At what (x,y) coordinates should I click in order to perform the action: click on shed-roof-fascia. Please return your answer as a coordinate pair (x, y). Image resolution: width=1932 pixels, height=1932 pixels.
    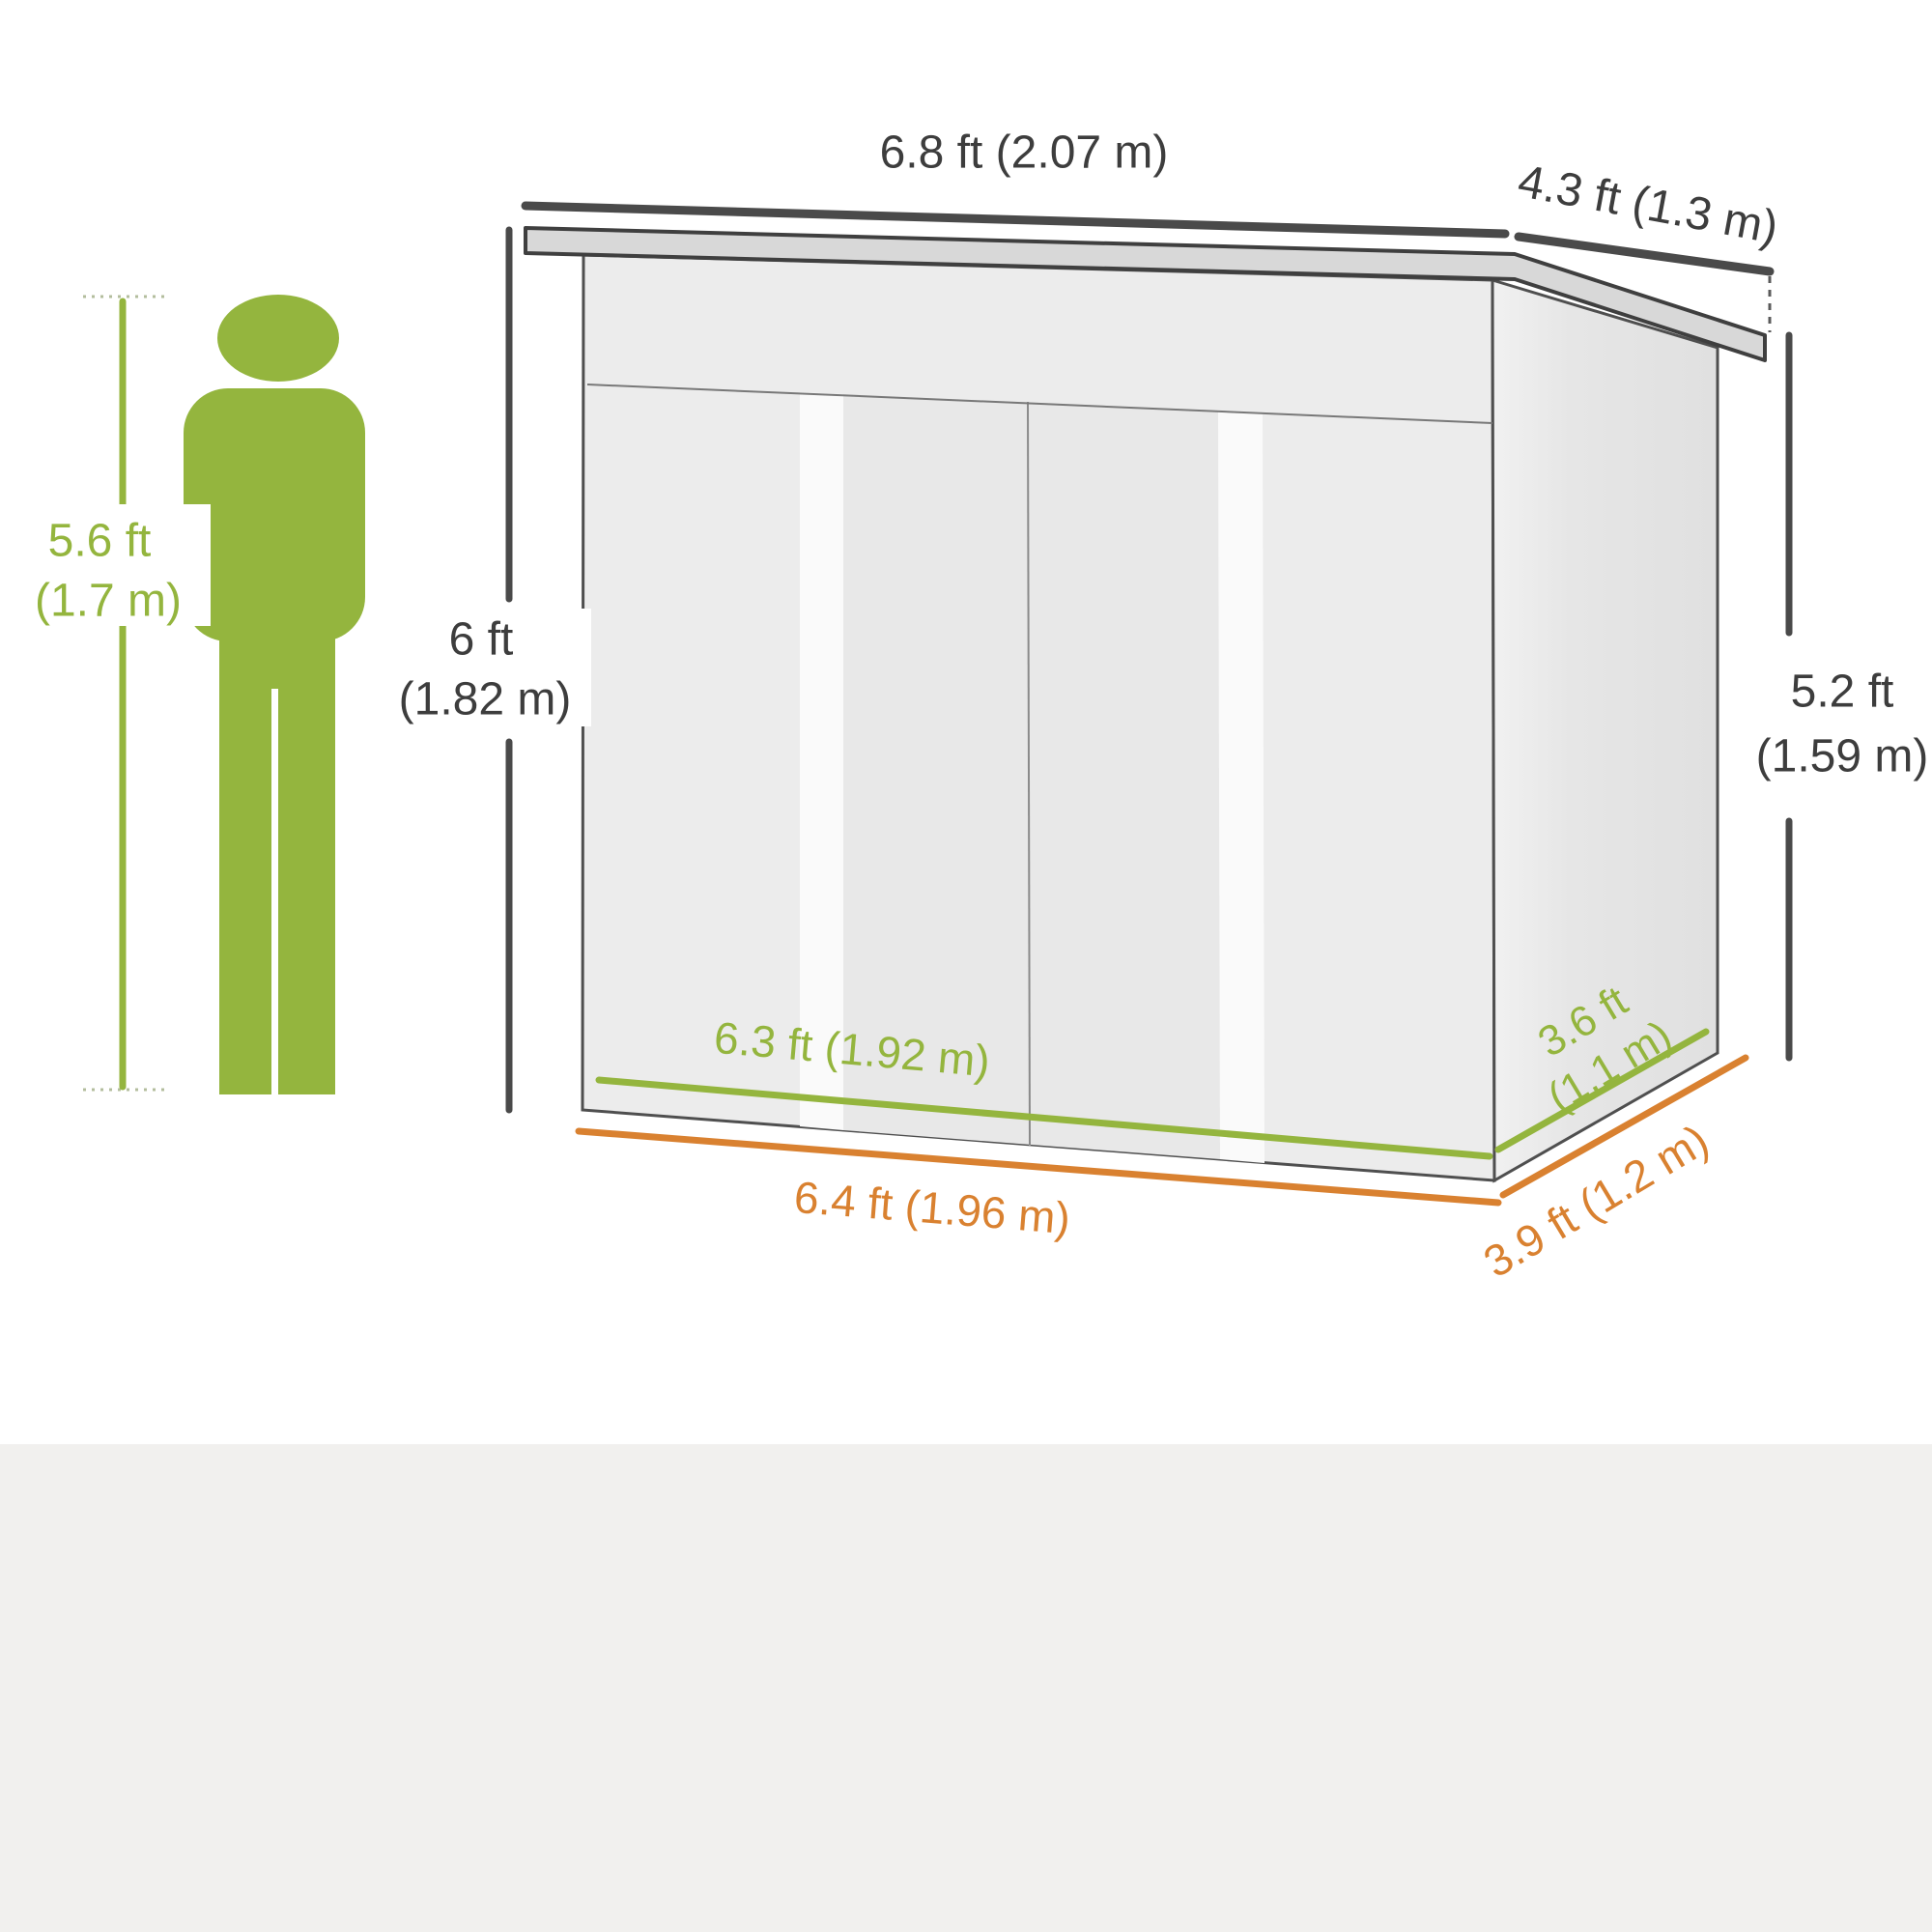
    Looking at the image, I should click on (1145, 294).